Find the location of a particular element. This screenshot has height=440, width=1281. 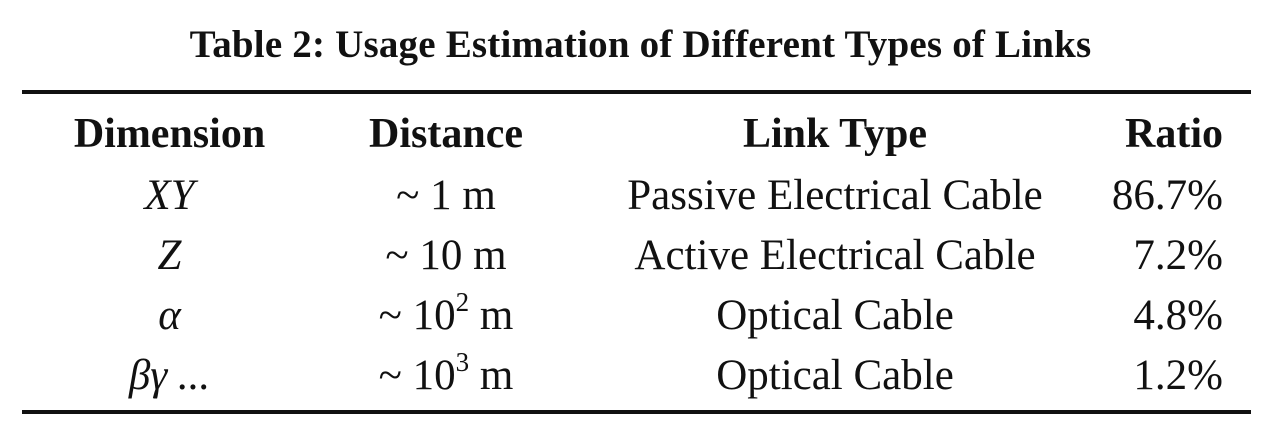

header-distance: Distance is located at coordinates (446, 134).